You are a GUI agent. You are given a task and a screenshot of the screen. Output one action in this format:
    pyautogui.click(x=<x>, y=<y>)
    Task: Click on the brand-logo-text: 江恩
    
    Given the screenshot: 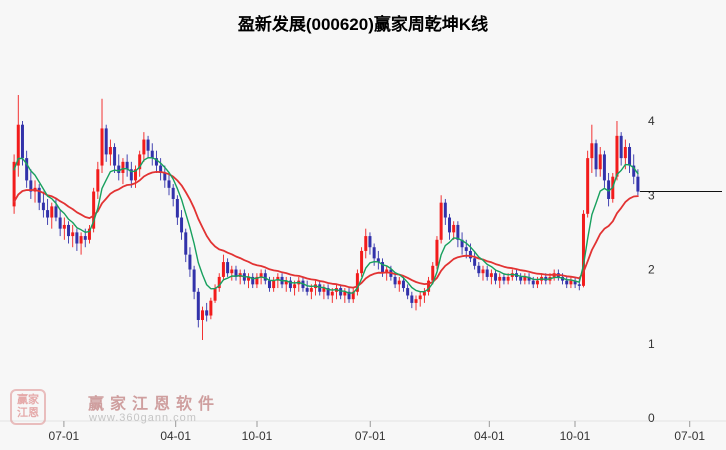 What is the action you would take?
    pyautogui.click(x=28, y=413)
    